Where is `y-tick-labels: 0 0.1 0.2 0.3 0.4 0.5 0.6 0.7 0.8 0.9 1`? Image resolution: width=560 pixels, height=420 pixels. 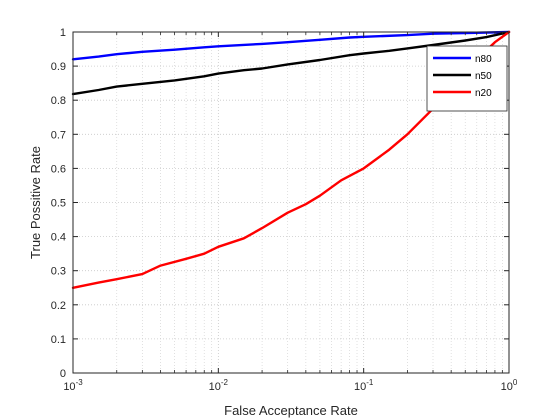
y-tick-labels: 0 0.1 0.2 0.3 0.4 0.5 0.6 0.7 0.8 0.9 1 is located at coordinates (58, 203).